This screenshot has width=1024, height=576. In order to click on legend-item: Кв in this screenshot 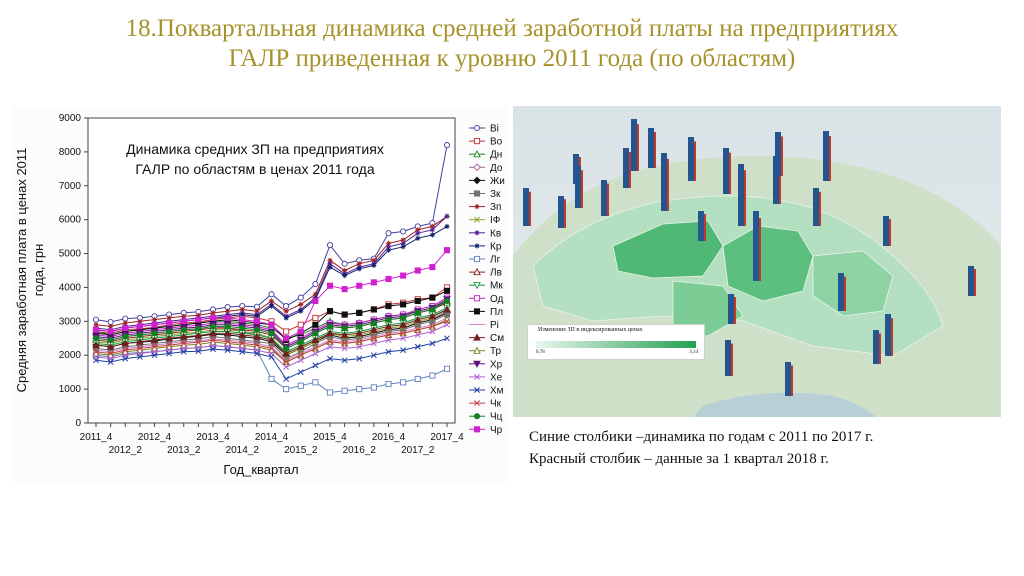, I will do `click(485, 233)`.